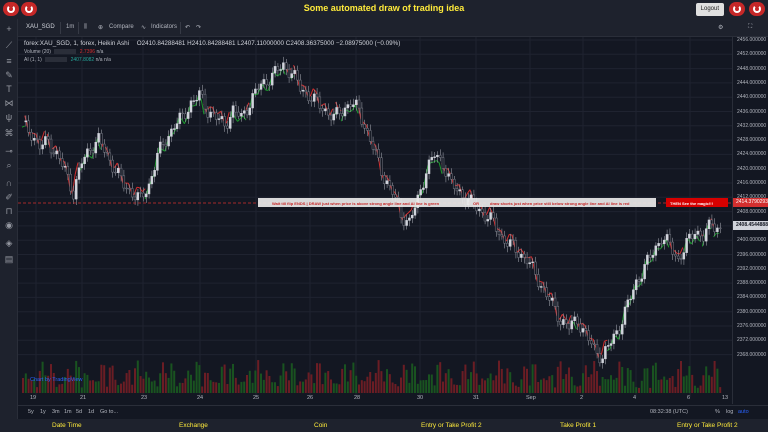 The height and width of the screenshot is (432, 768). What do you see at coordinates (752, 268) in the screenshot?
I see `price-label: 2392.000000` at bounding box center [752, 268].